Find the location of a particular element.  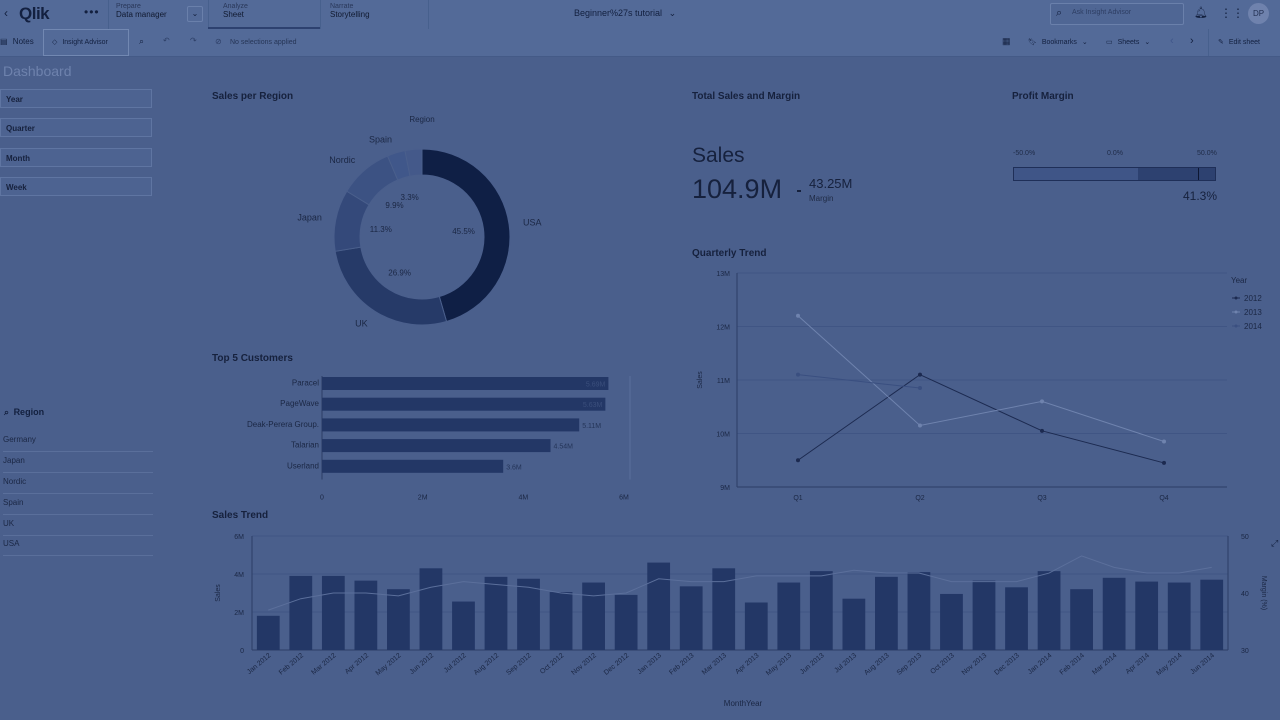

region-list-header: ⌕ Region is located at coordinates (24, 412).